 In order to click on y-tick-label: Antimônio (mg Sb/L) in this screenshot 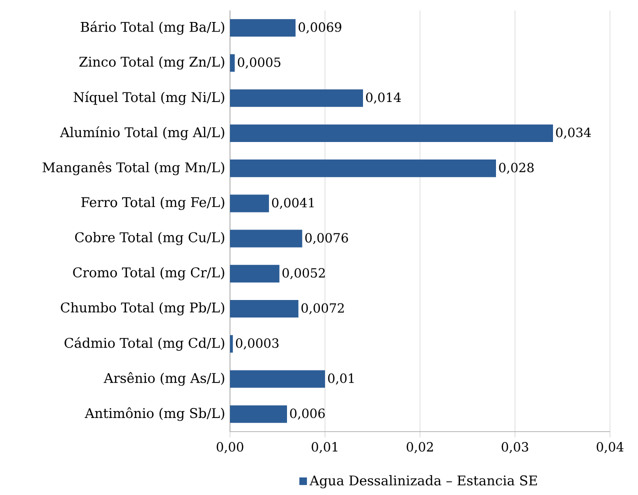, I will do `click(154, 414)`.